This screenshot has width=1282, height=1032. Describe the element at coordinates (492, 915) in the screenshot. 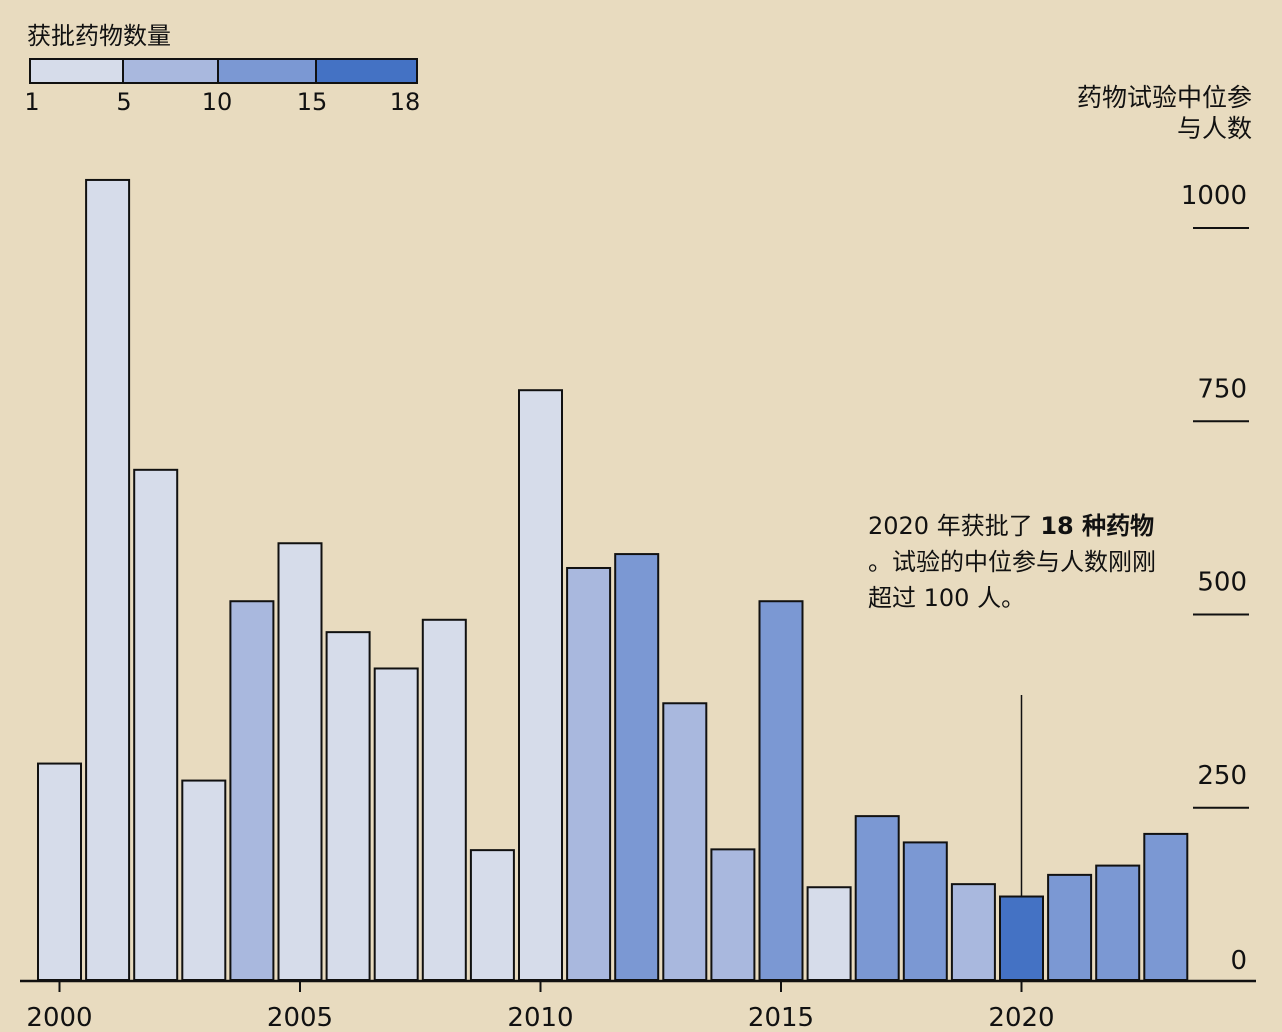

I see `bar-2009` at that location.